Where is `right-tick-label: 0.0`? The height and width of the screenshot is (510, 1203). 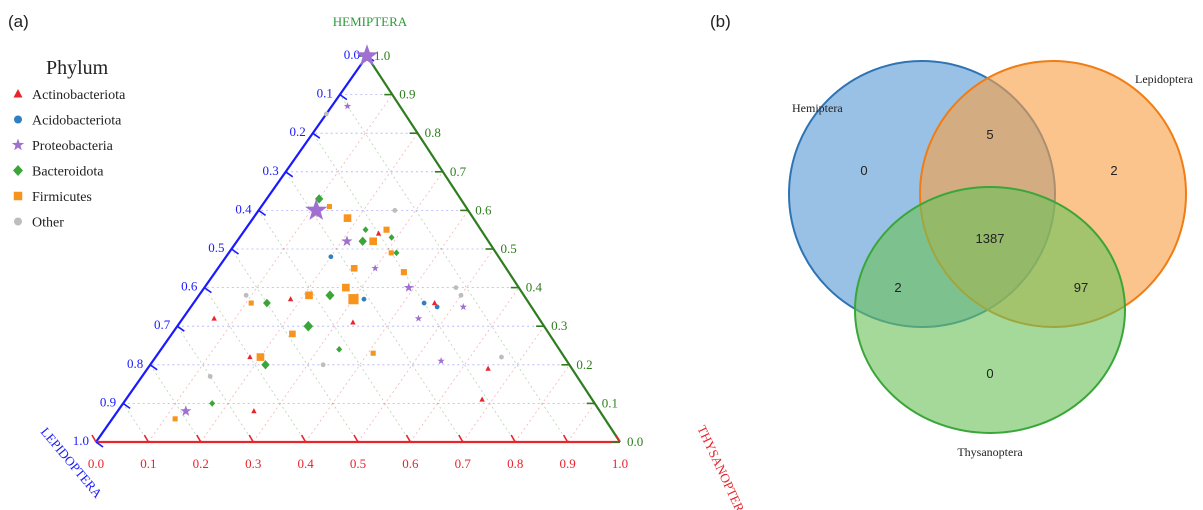
right-tick-label: 0.0 is located at coordinates (635, 441).